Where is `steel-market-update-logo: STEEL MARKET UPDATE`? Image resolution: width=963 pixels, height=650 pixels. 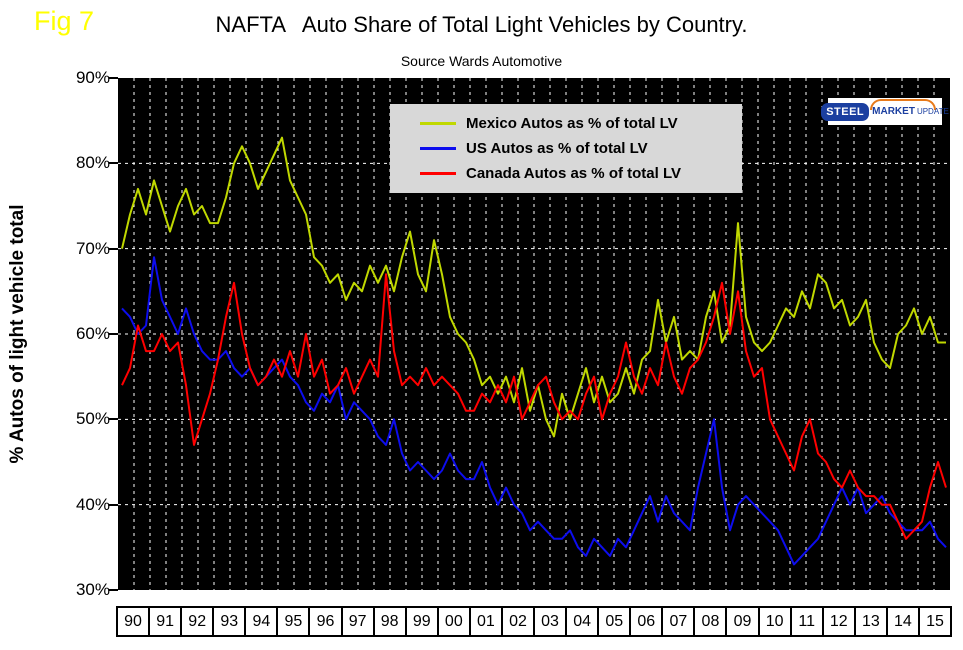
steel-market-update-logo: STEEL MARKET UPDATE is located at coordinates (885, 111).